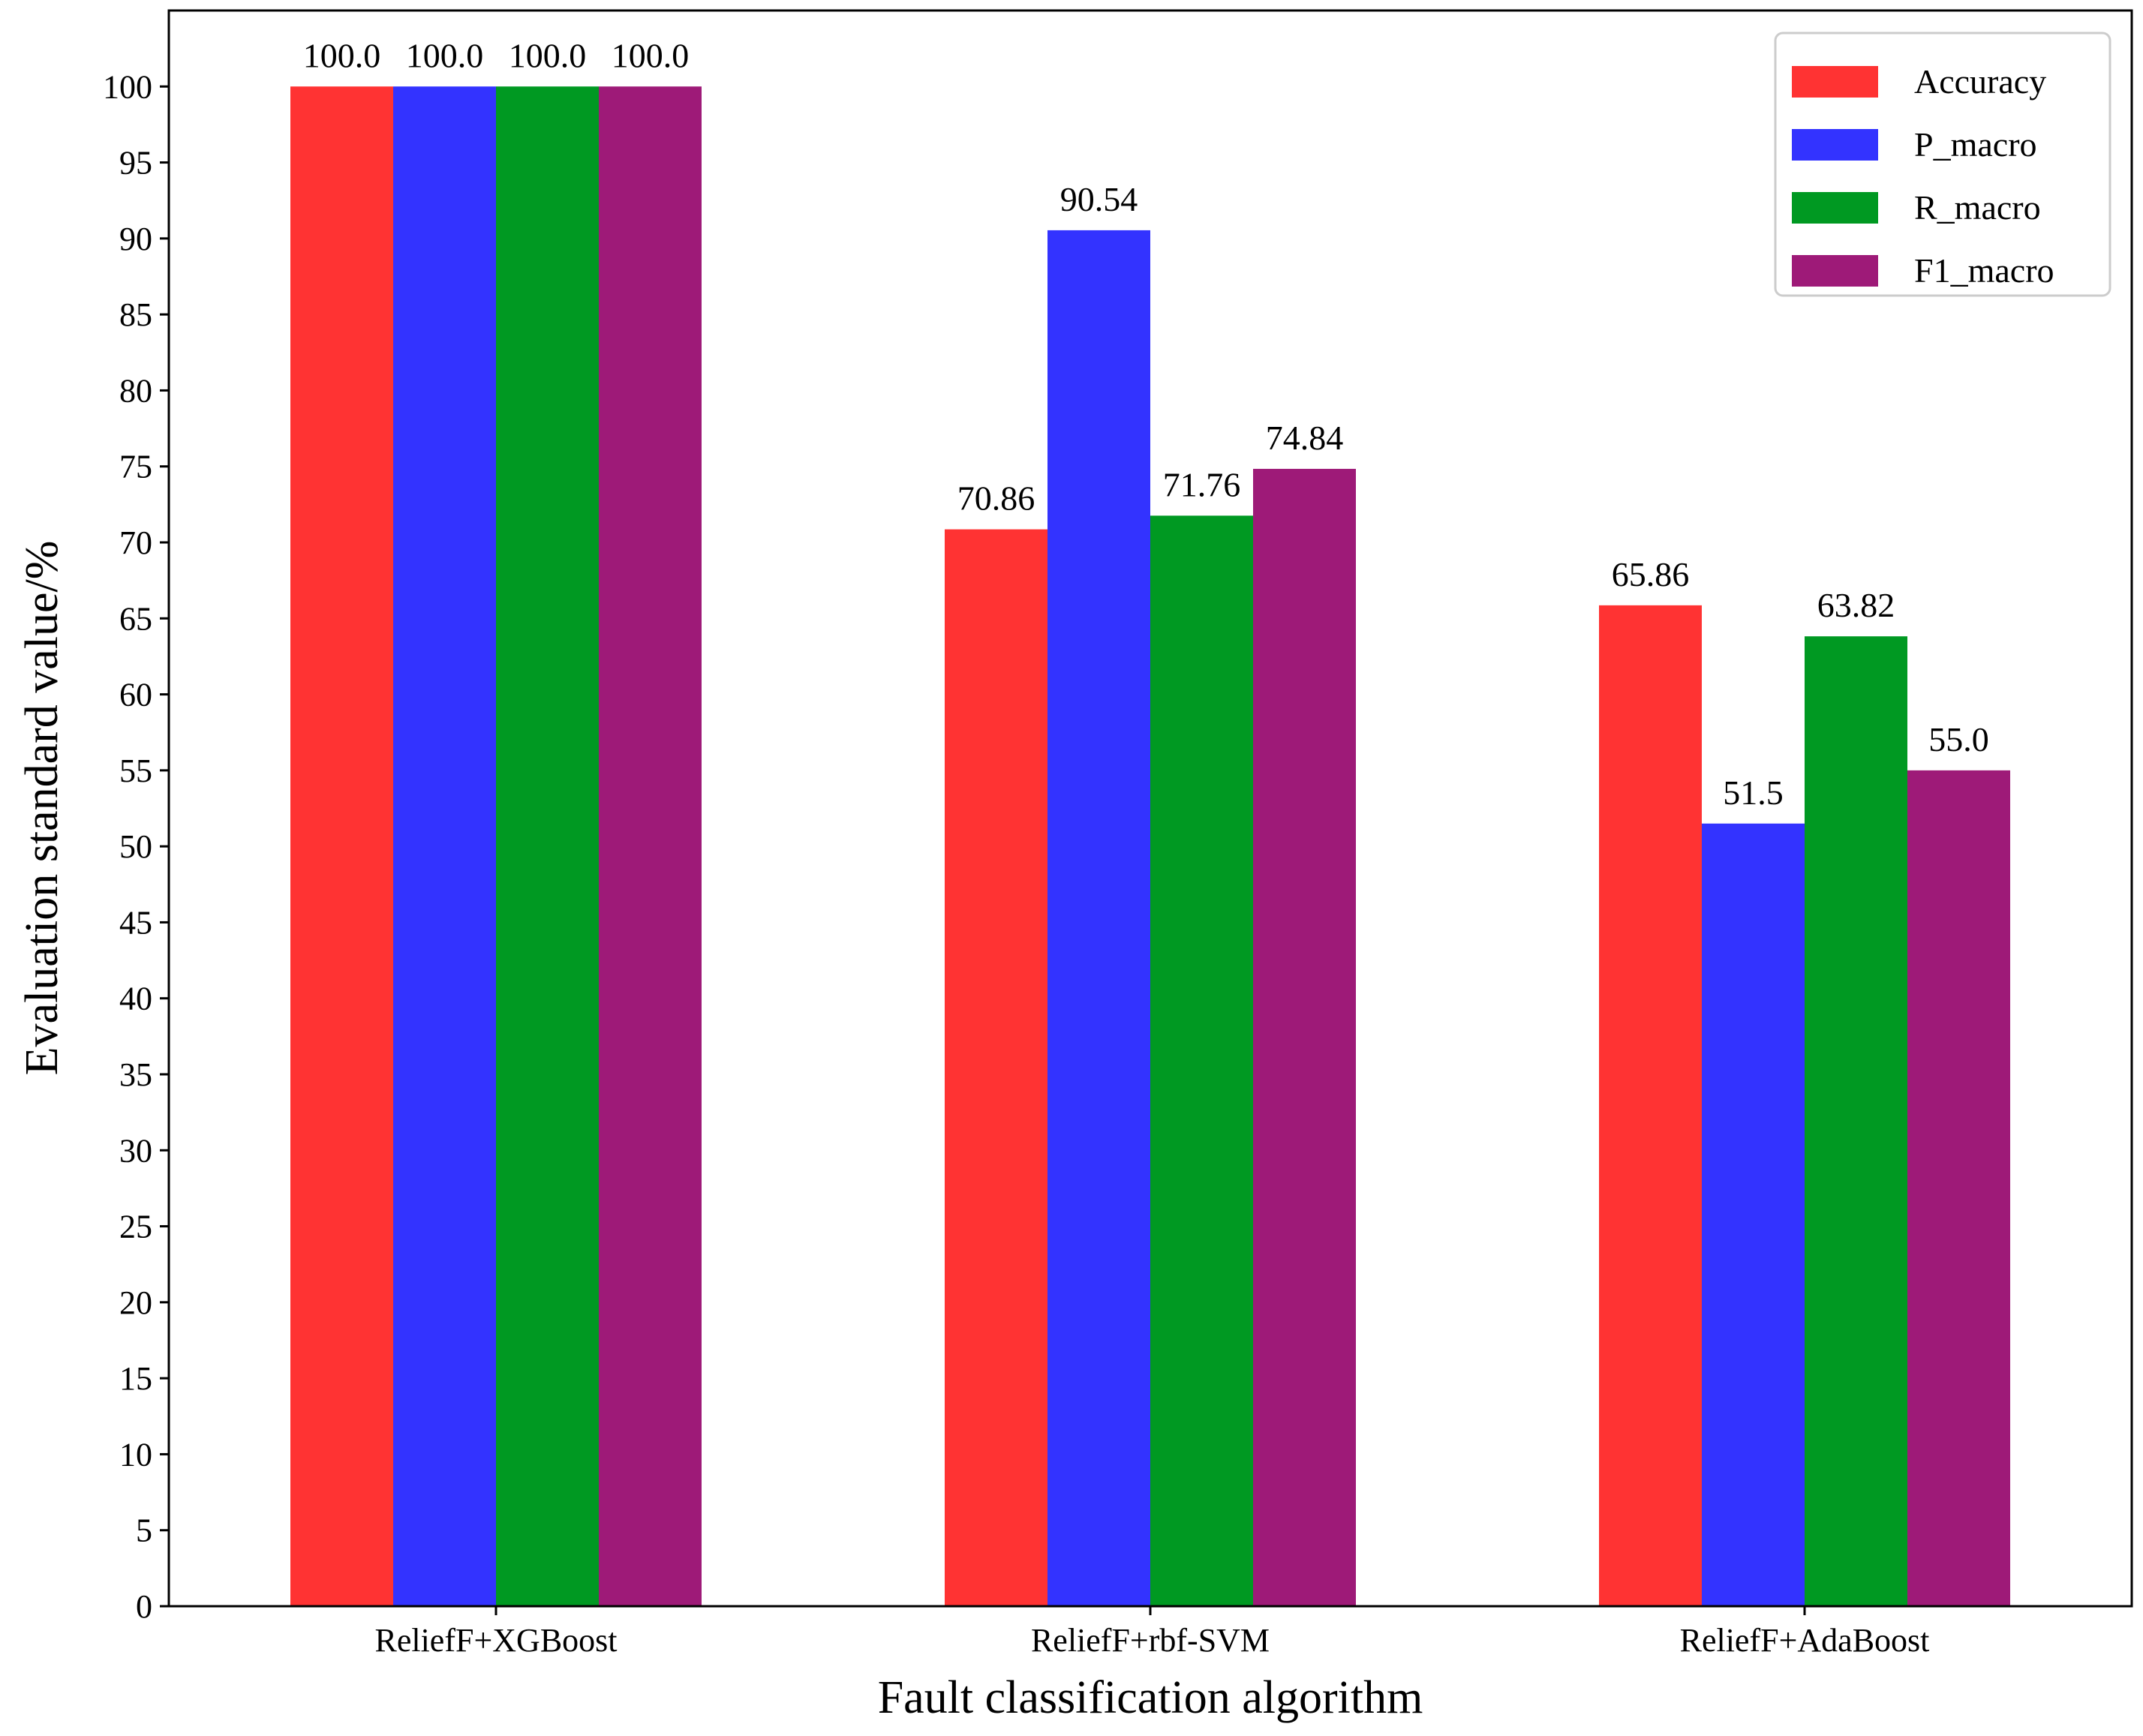 Image resolution: width=2143 pixels, height=1736 pixels. What do you see at coordinates (135, 771) in the screenshot?
I see `y-tick-label: 55` at bounding box center [135, 771].